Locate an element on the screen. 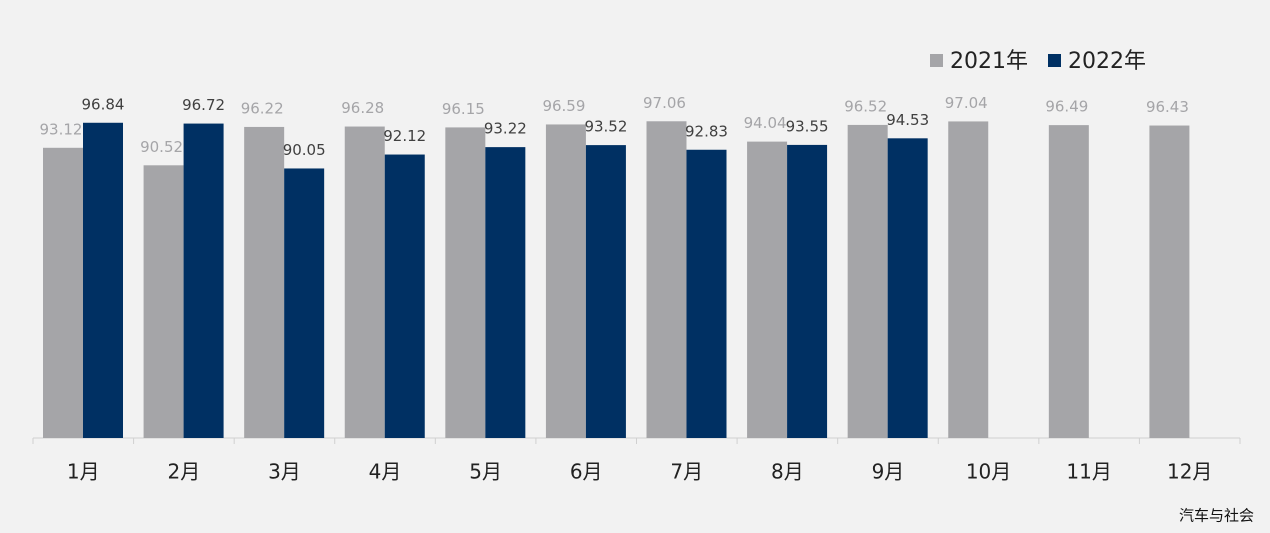  value-label: 96.22 is located at coordinates (262, 108).